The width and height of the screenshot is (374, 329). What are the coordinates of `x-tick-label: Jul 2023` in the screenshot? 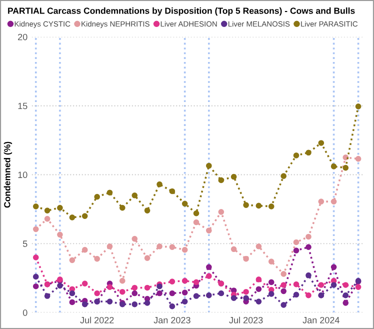 It's located at (246, 320).